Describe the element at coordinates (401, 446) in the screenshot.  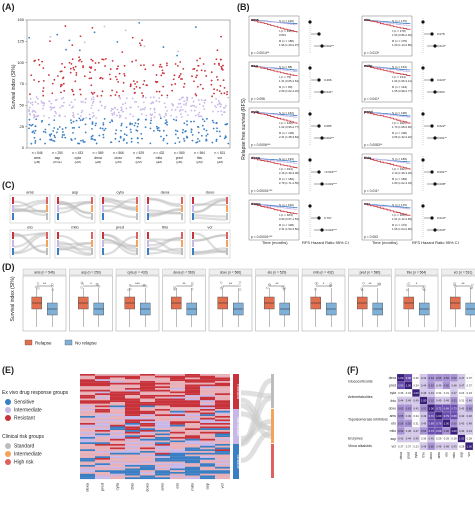
I see `matrix-value: 0.37` at that location.